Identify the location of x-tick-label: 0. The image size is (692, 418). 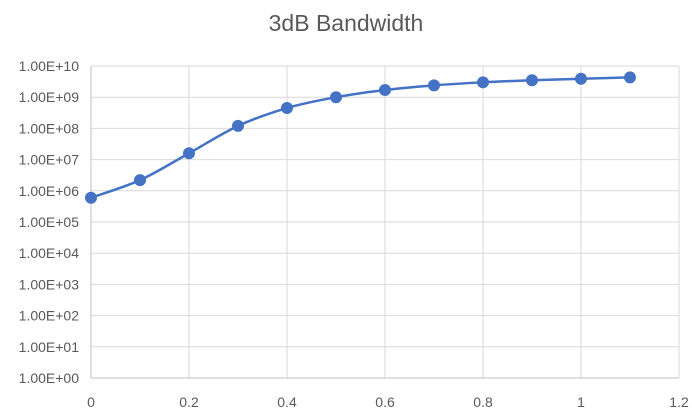
(91, 402).